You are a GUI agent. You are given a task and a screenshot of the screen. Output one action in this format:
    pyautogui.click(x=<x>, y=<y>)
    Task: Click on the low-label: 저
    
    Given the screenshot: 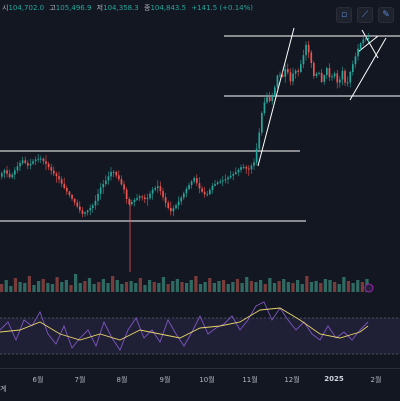 What is the action you would take?
    pyautogui.click(x=100, y=8)
    